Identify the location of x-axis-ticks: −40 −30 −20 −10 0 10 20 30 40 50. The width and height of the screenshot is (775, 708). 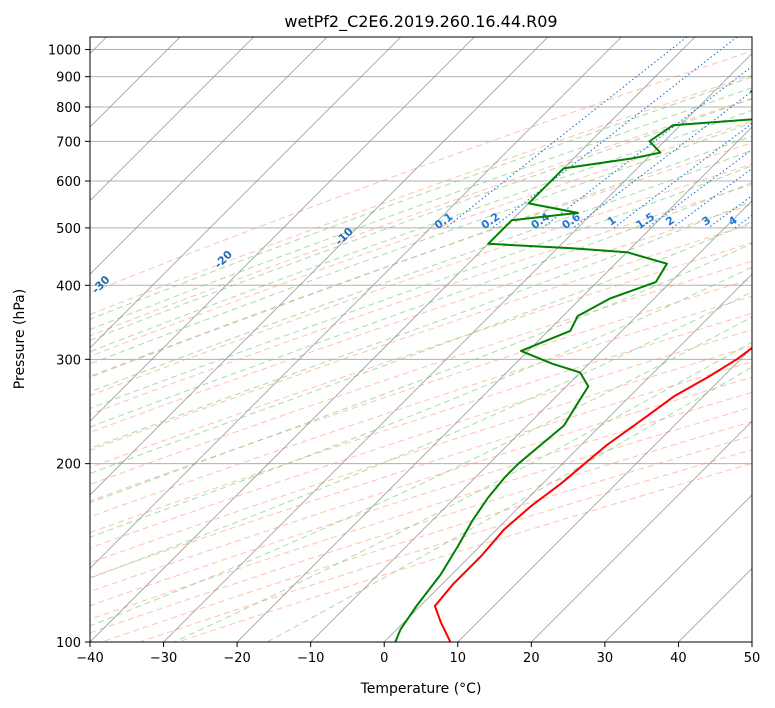
(418, 654).